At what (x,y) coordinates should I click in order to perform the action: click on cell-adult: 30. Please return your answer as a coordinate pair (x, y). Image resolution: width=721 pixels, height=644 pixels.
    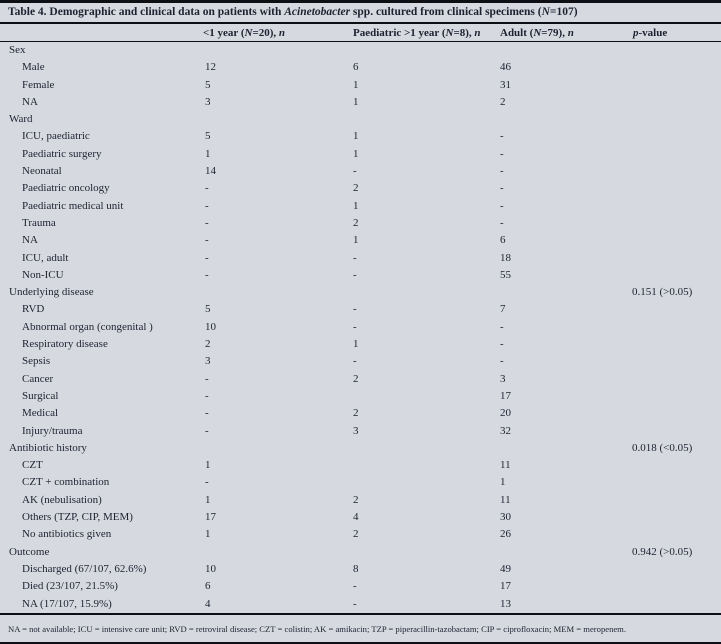
    Looking at the image, I should click on (505, 517).